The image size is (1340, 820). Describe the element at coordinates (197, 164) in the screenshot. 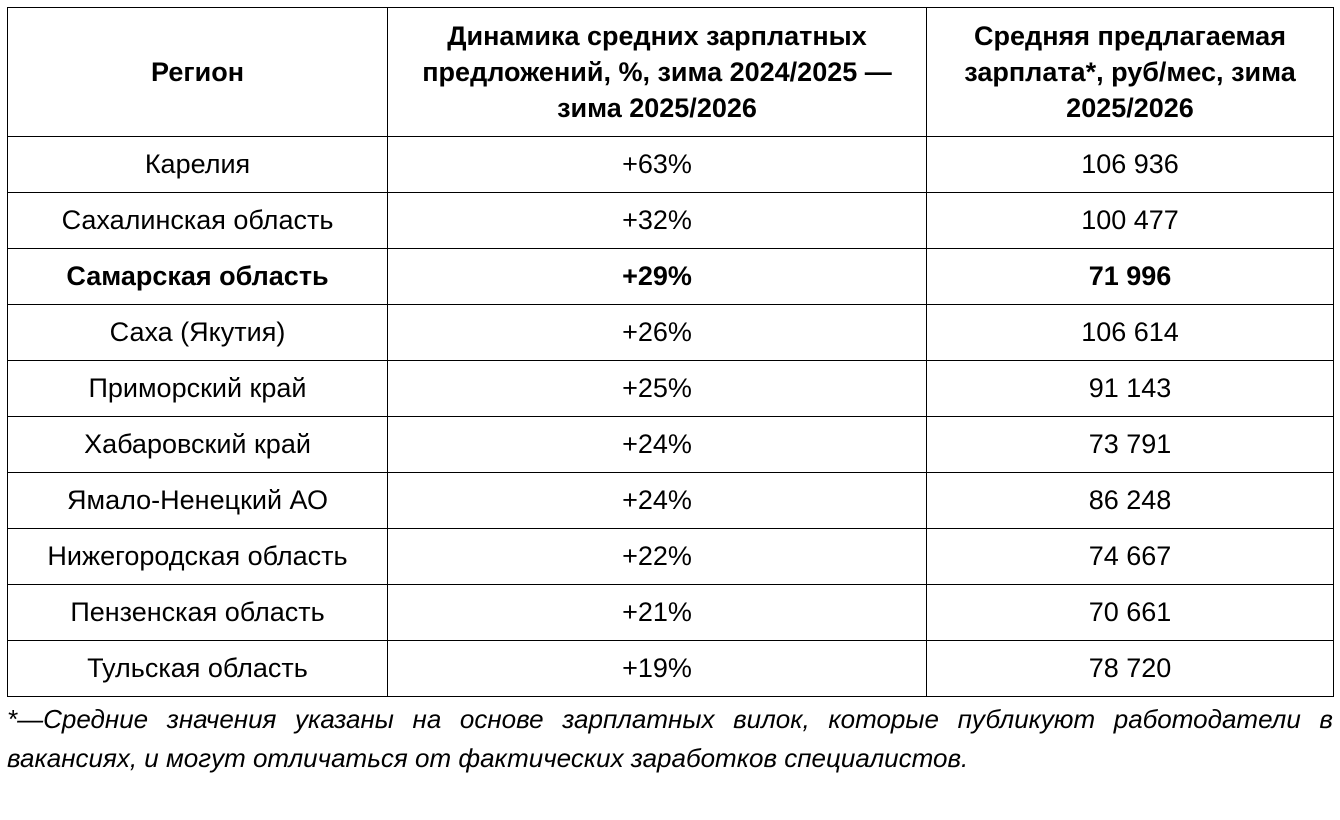

I see `region-cell: Карелия` at that location.